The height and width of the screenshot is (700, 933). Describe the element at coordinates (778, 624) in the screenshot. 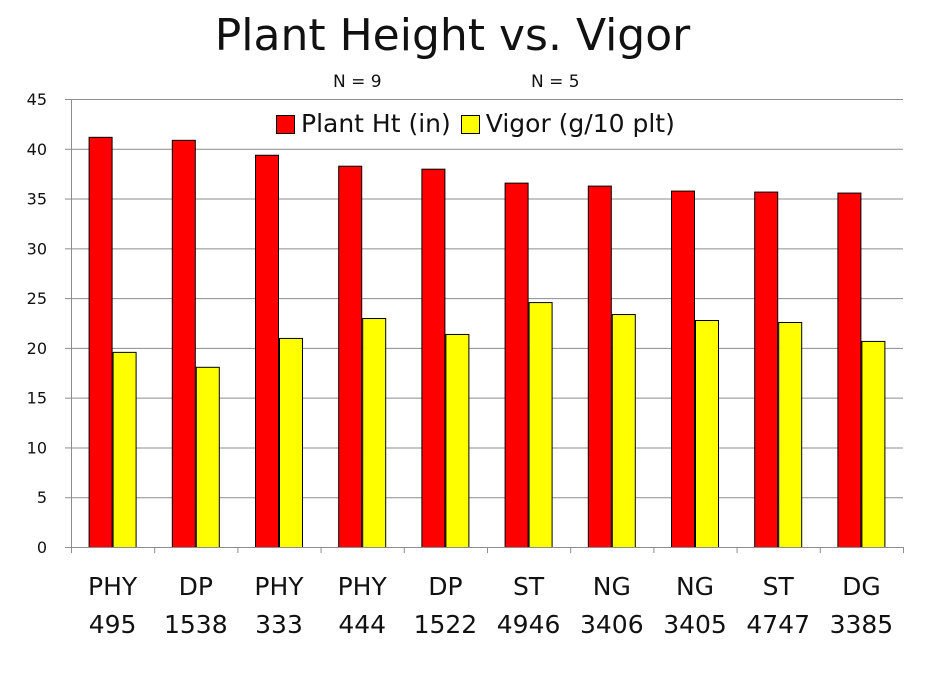

I see `x-tick-label: 4747` at that location.